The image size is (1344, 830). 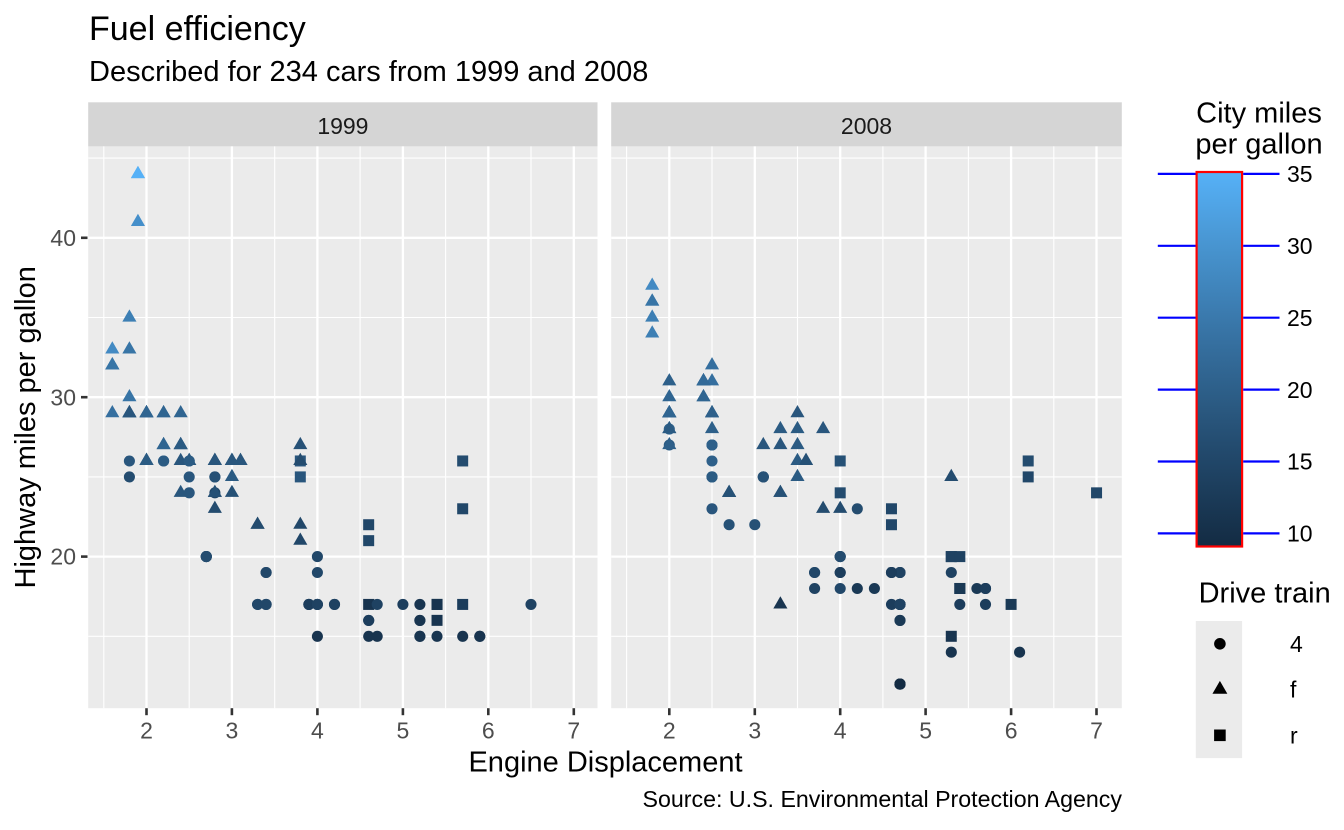 I want to click on svg-text: f, so click(x=1293, y=690).